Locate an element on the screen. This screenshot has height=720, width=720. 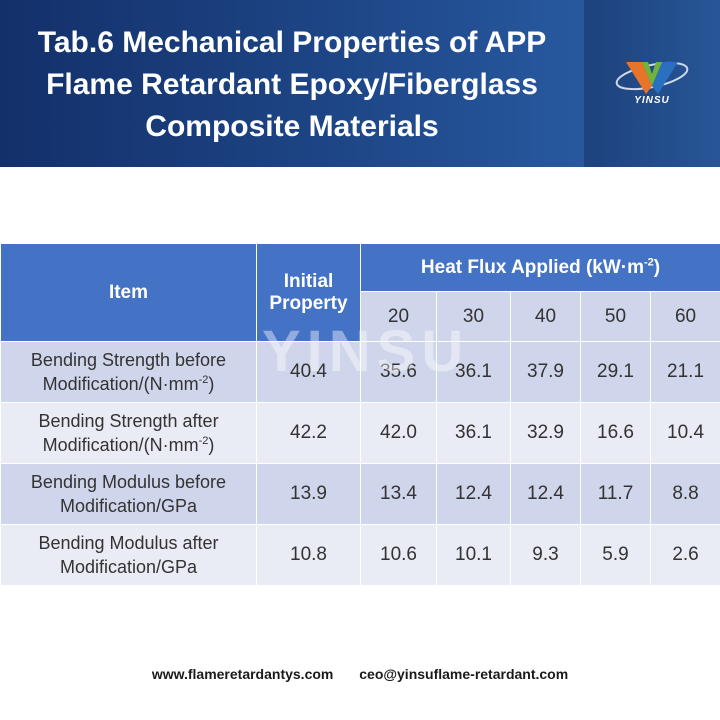
value-50: 29.1 is located at coordinates (615, 372).